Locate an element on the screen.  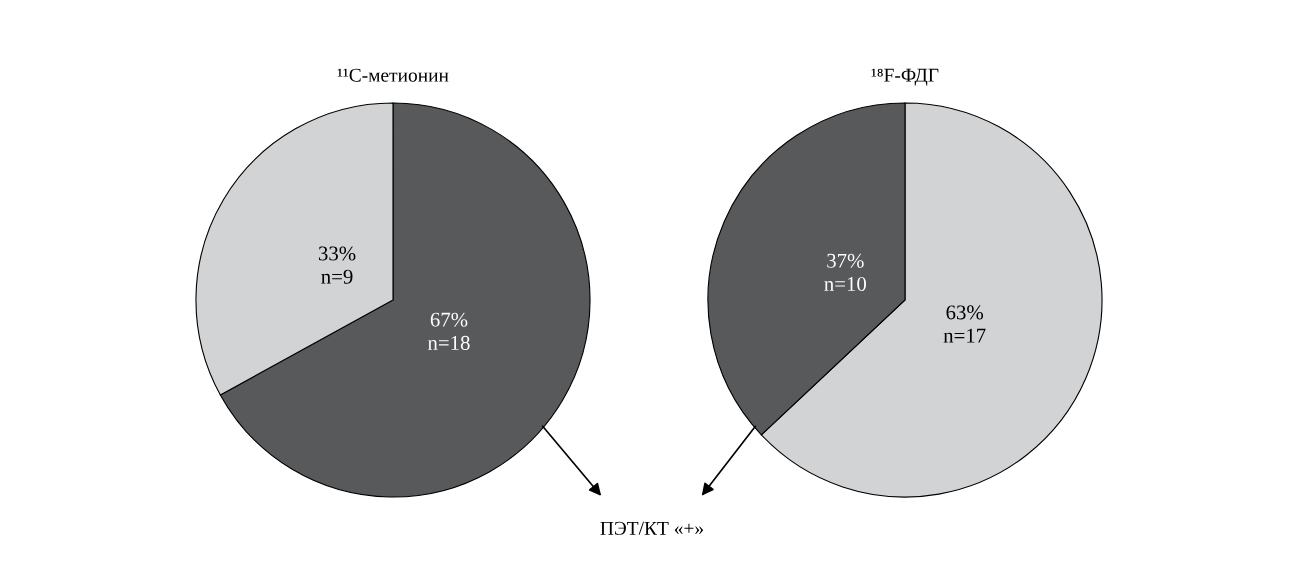
chart-title: ¹⁸F-ФДГ is located at coordinates (905, 77).